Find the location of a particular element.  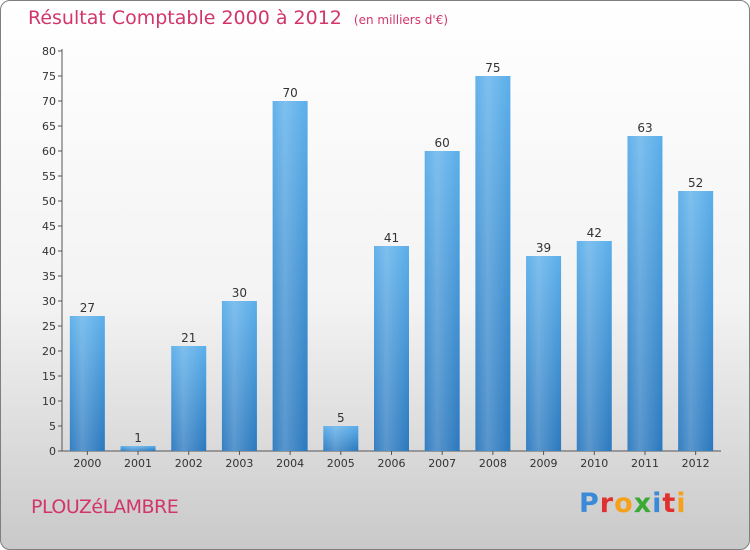

data-label: 39 is located at coordinates (543, 248).